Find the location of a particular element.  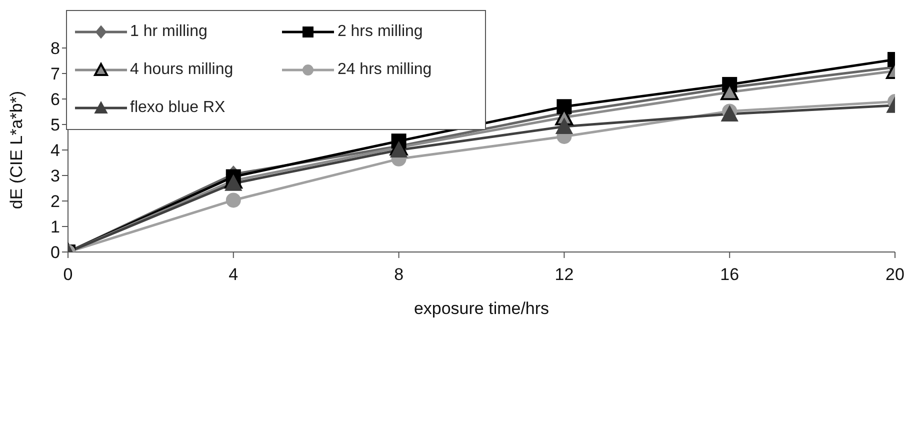

x-tick-label: 8 is located at coordinates (399, 274).